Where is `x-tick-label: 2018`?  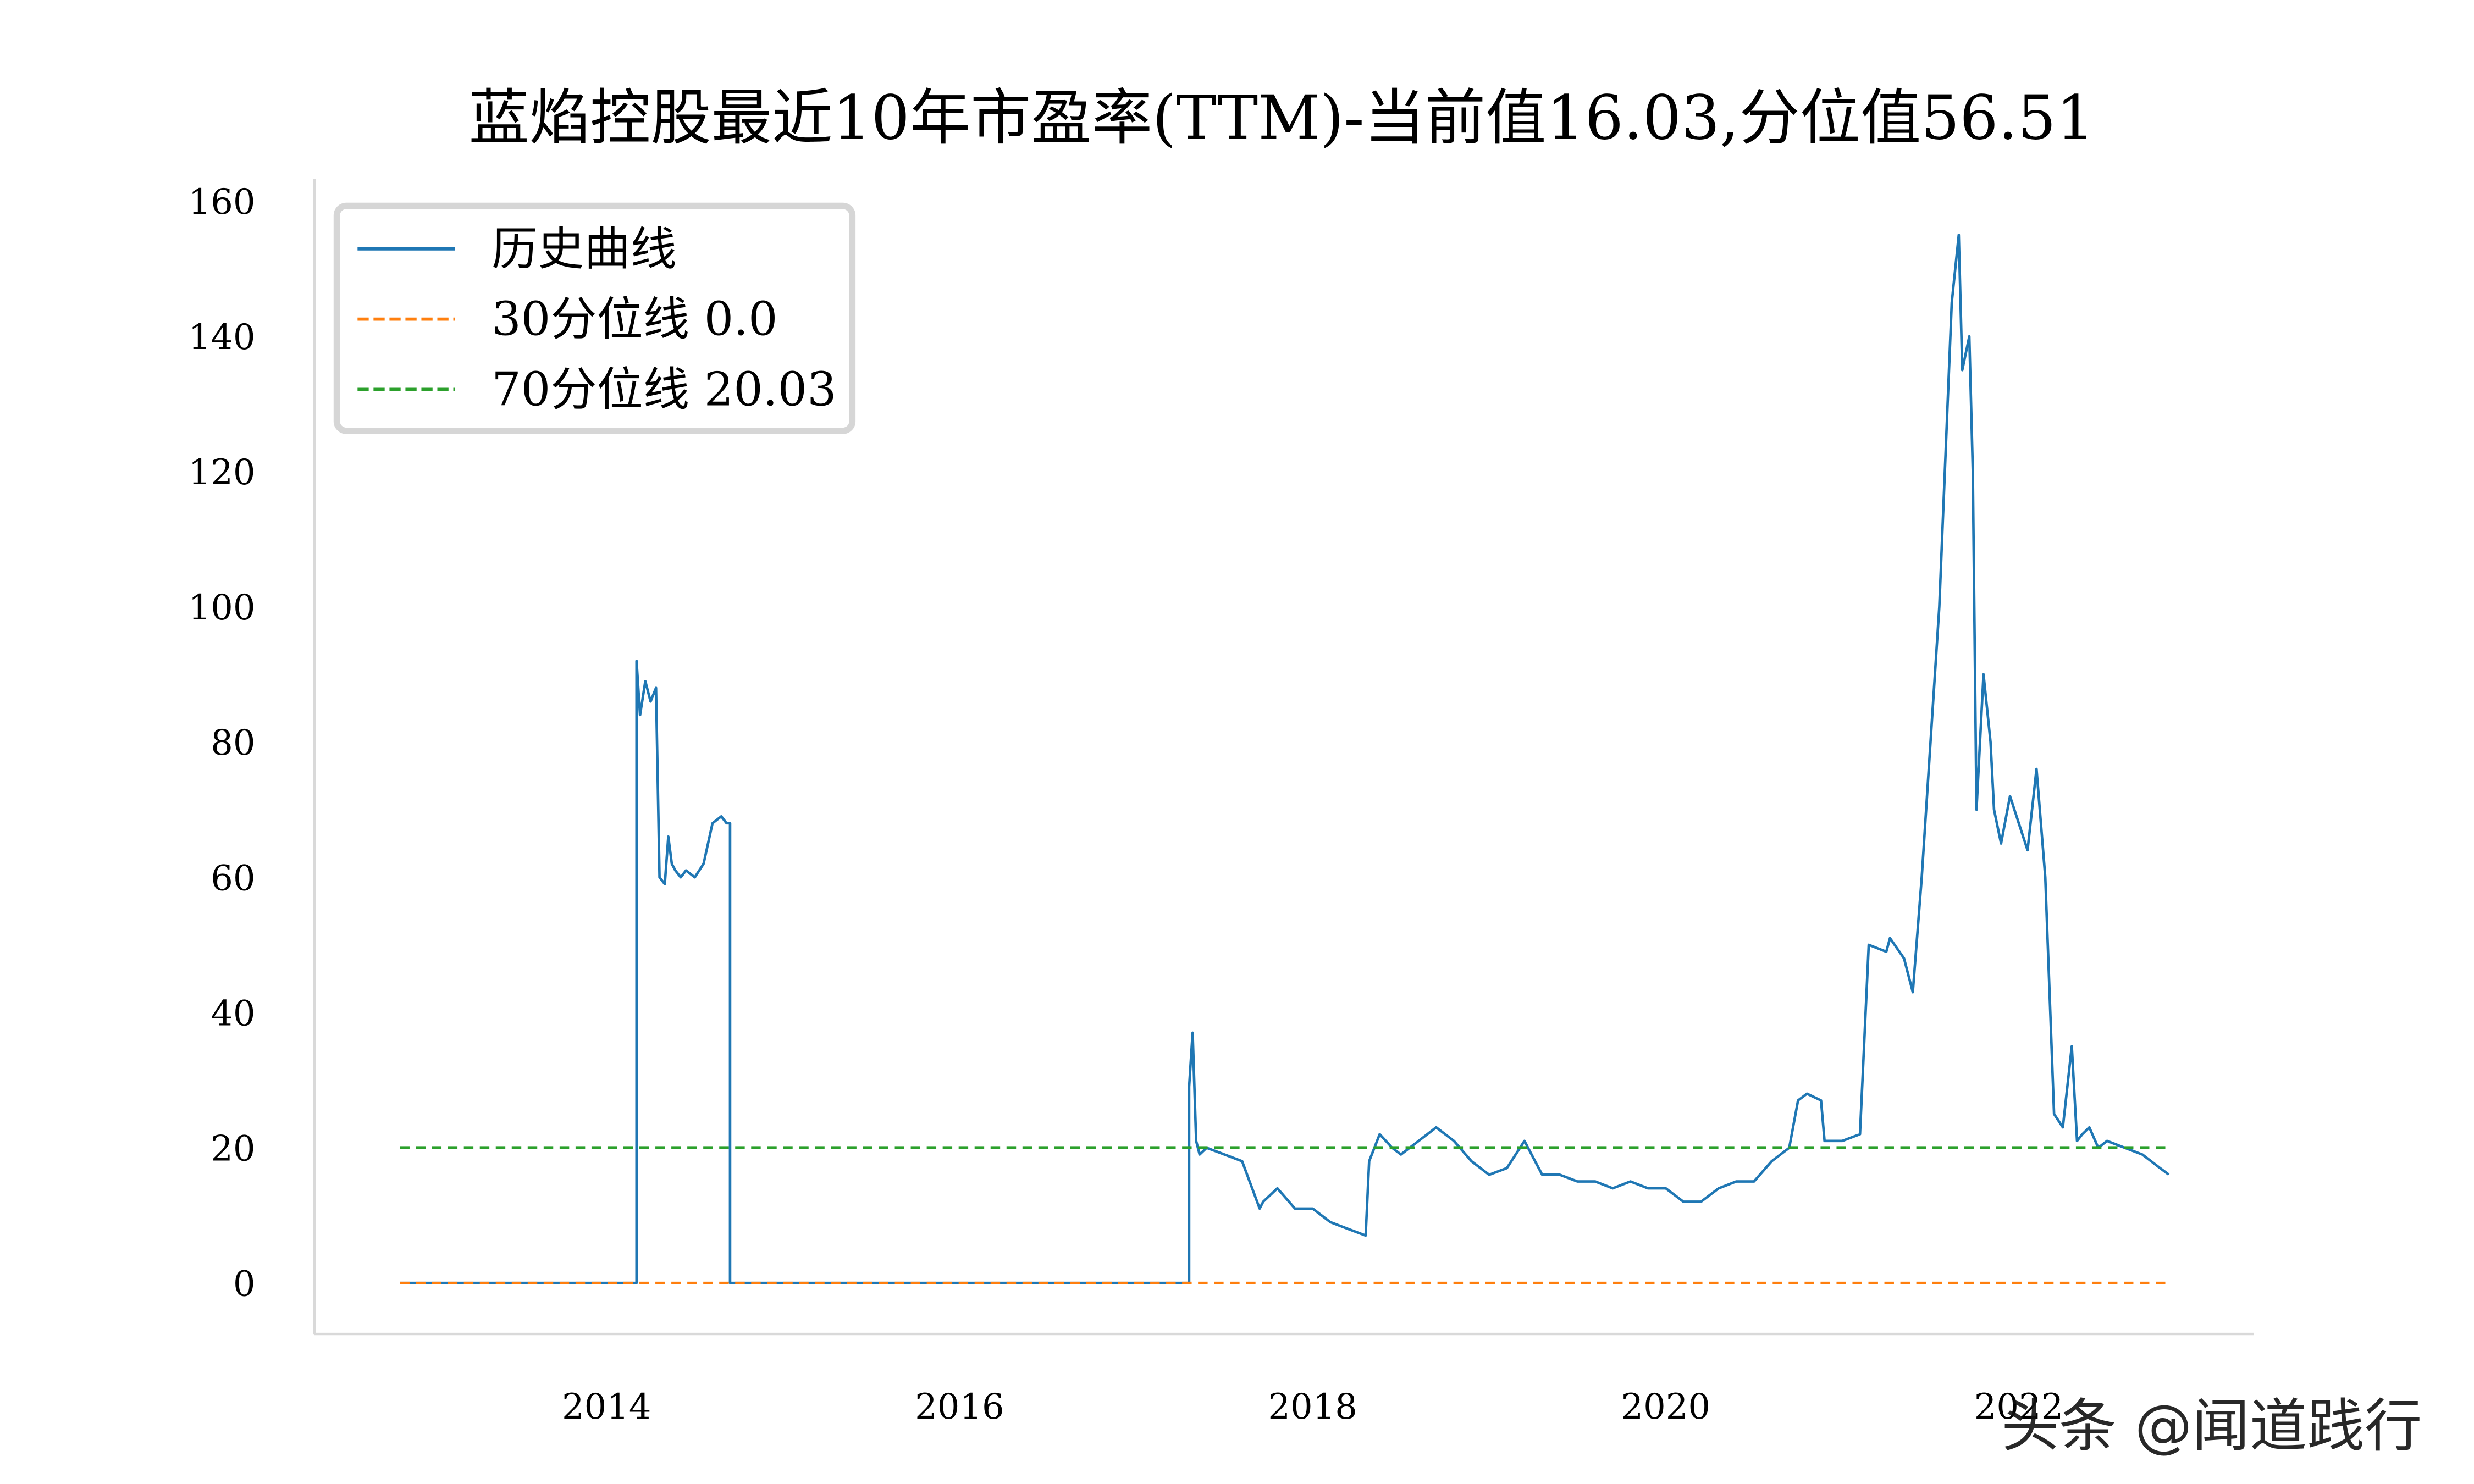 x-tick-label: 2018 is located at coordinates (1312, 1407).